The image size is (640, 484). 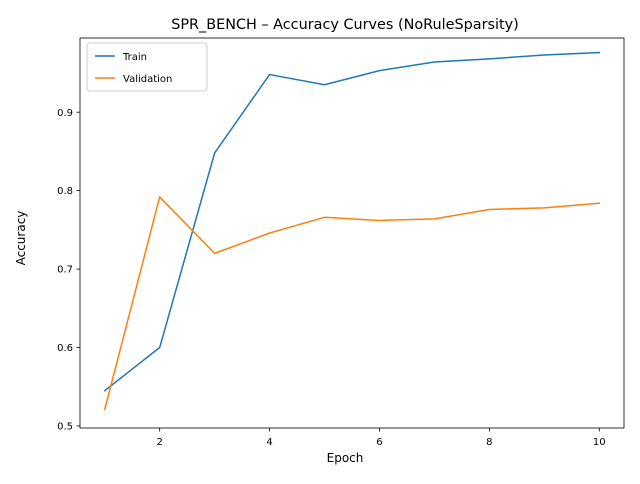 What do you see at coordinates (147, 67) in the screenshot?
I see `legend-box` at bounding box center [147, 67].